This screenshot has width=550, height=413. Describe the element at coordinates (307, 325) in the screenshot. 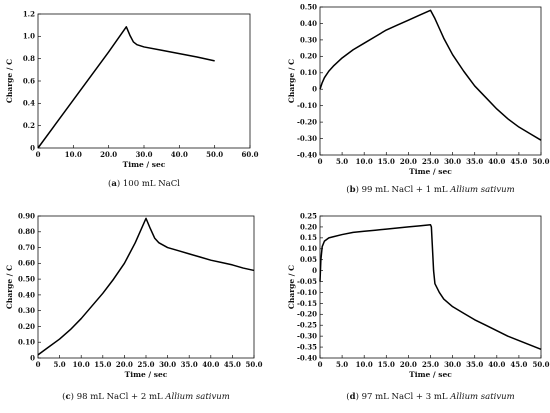

I see `y-tick-label: -0.25` at that location.